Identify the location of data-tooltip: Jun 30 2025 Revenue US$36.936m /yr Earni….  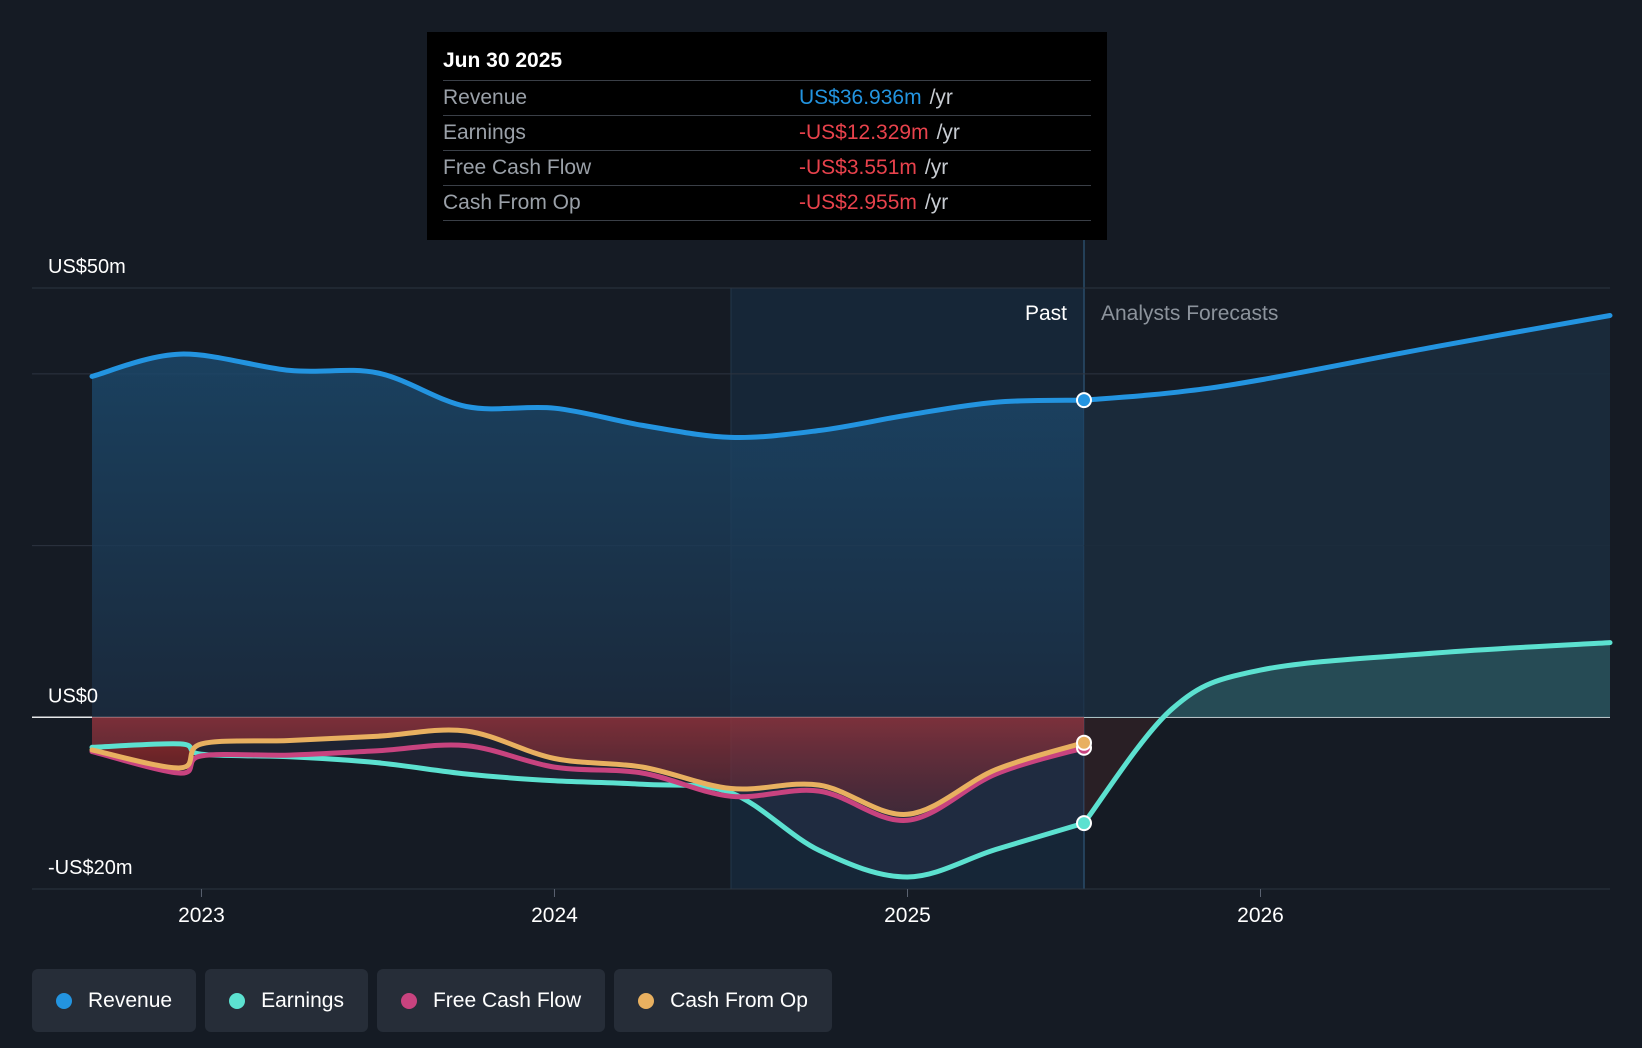
(767, 136).